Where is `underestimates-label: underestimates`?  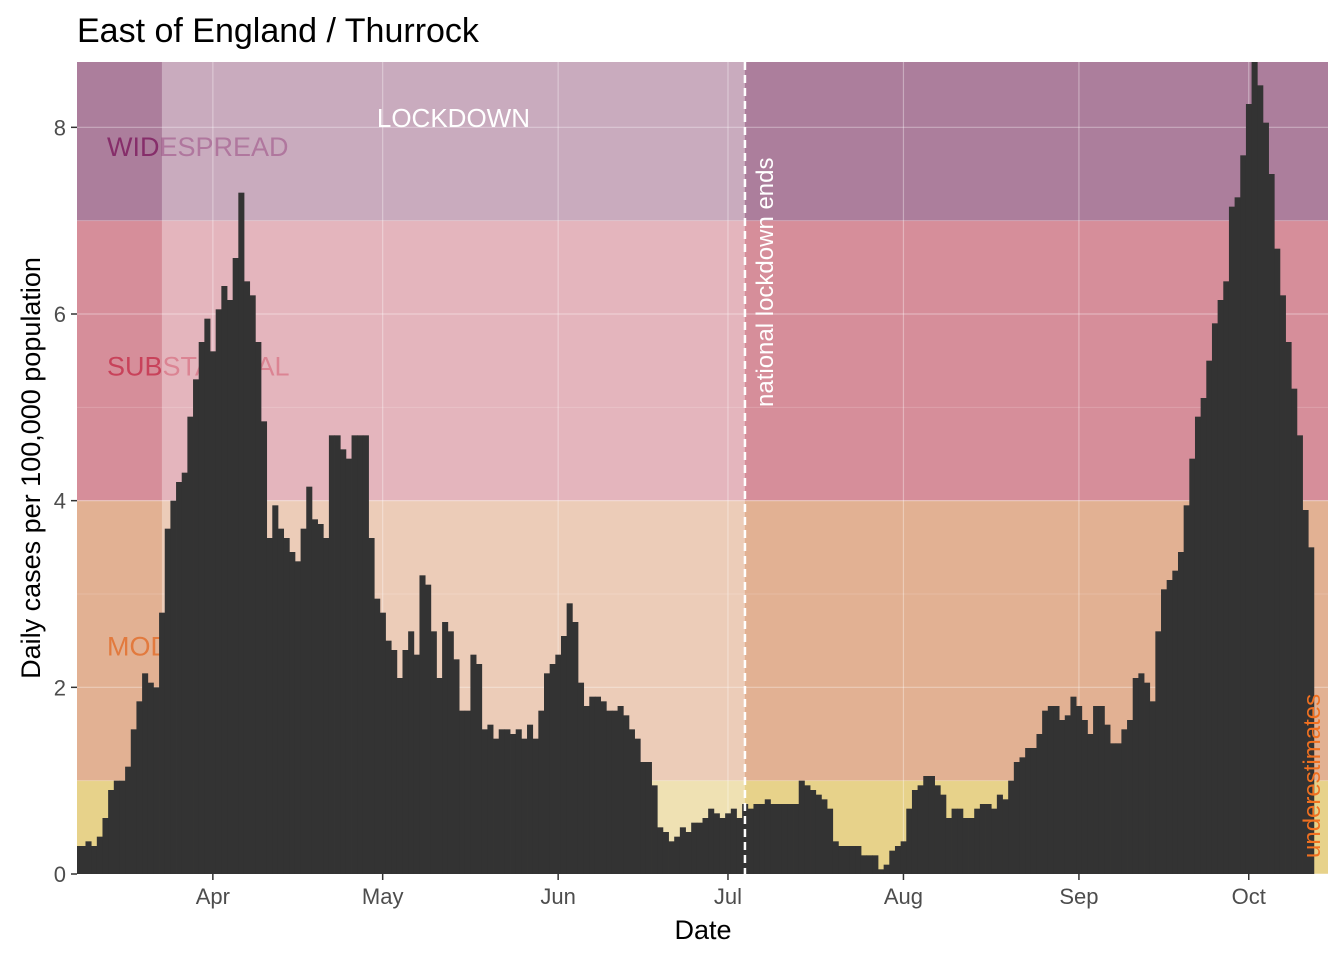 underestimates-label: underestimates is located at coordinates (1312, 776).